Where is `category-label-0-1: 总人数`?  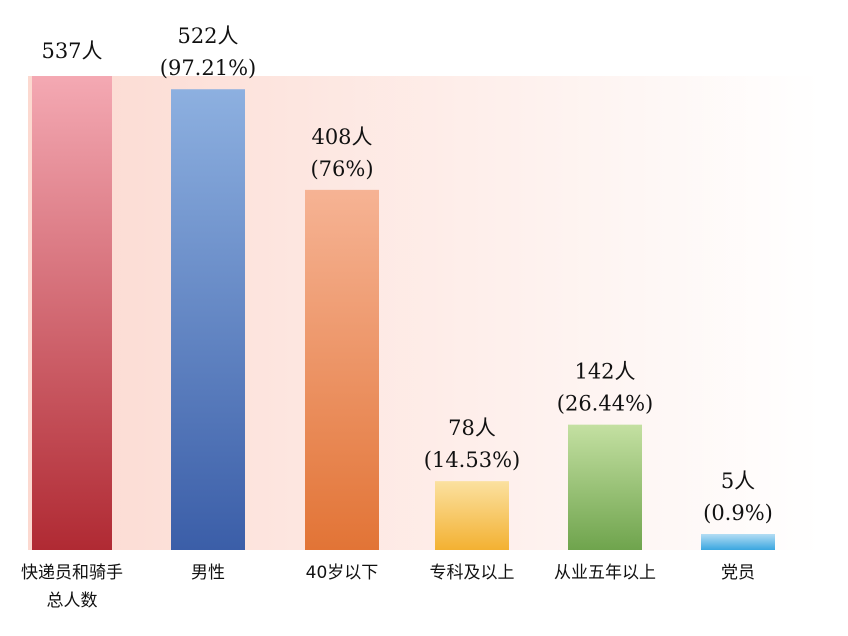 category-label-0-1: 总人数 is located at coordinates (72, 601).